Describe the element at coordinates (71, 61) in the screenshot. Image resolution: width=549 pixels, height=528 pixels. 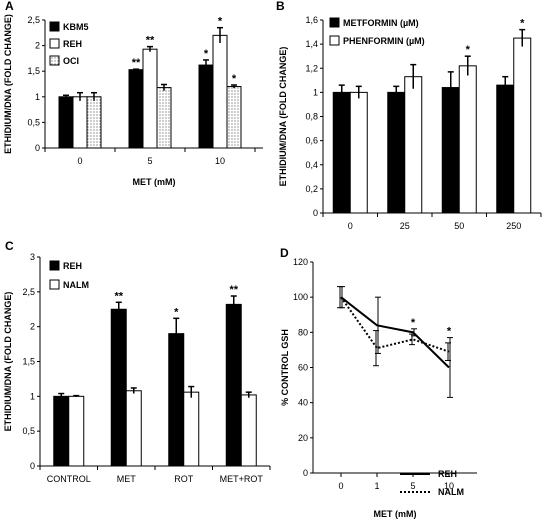
I see `legend-label: OCI` at that location.